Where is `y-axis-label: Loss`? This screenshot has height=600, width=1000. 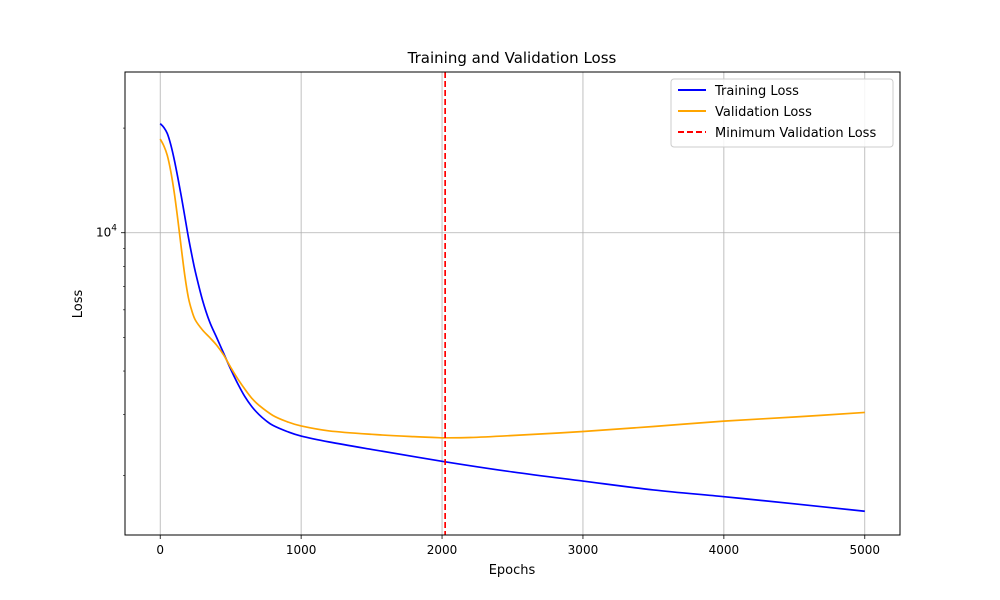 y-axis-label: Loss is located at coordinates (78, 304).